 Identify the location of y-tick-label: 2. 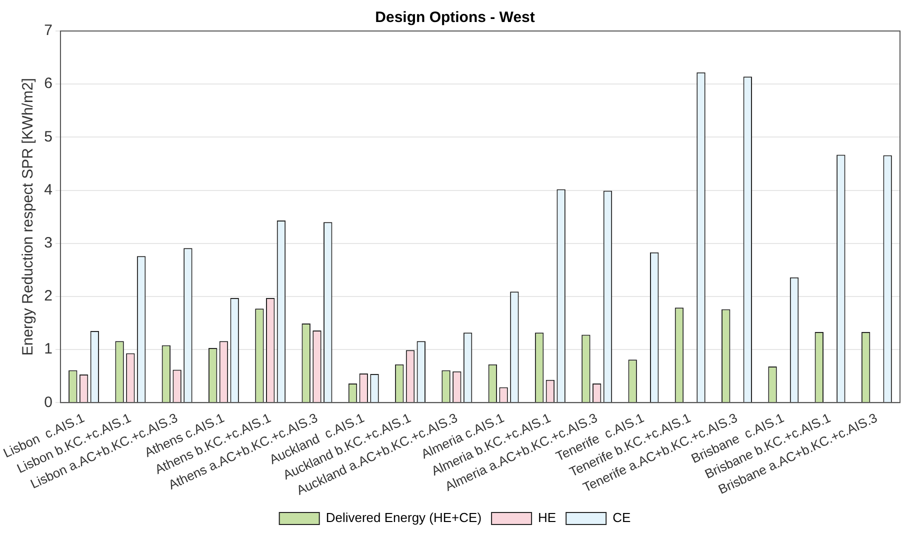
(48, 296).